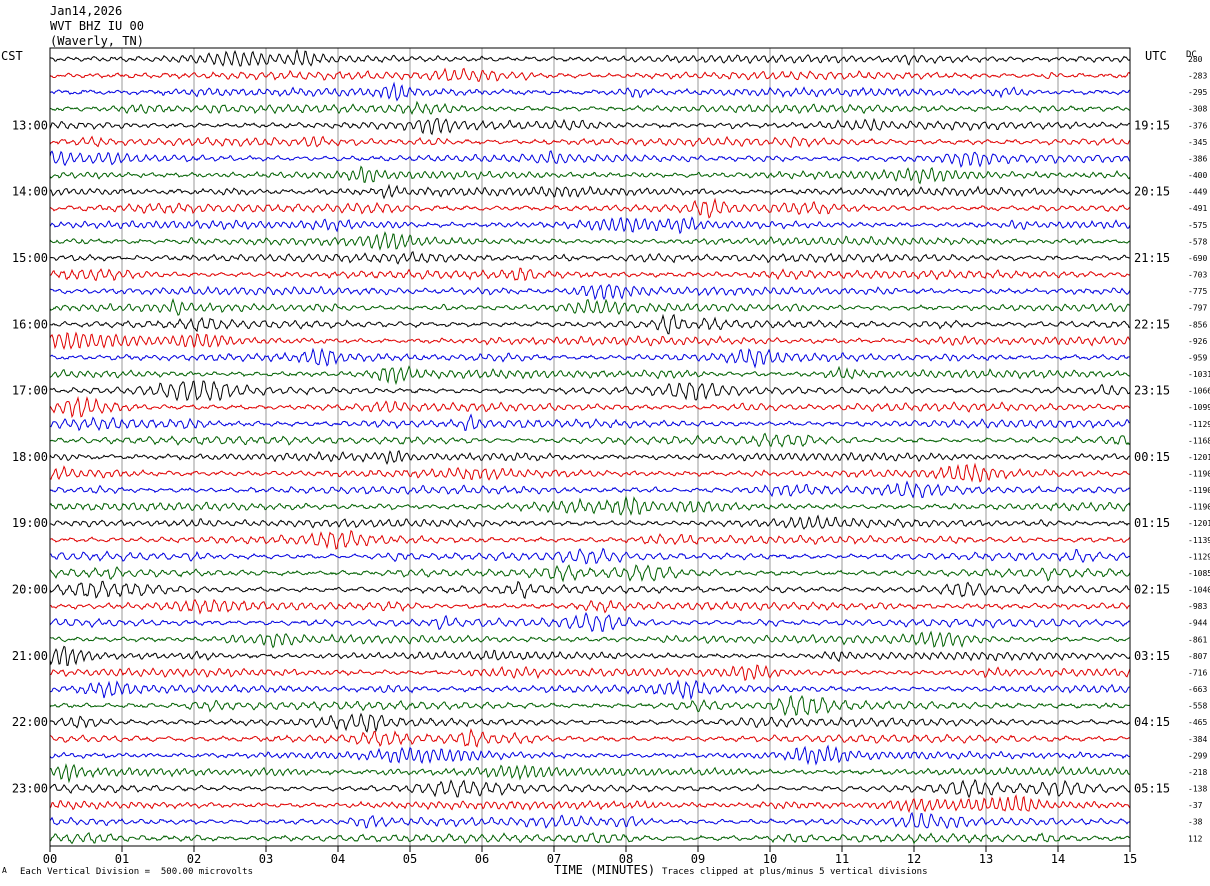 The width and height of the screenshot is (1210, 886). Describe the element at coordinates (1152, 324) in the screenshot. I see `right-hour-label: 22:15` at that location.